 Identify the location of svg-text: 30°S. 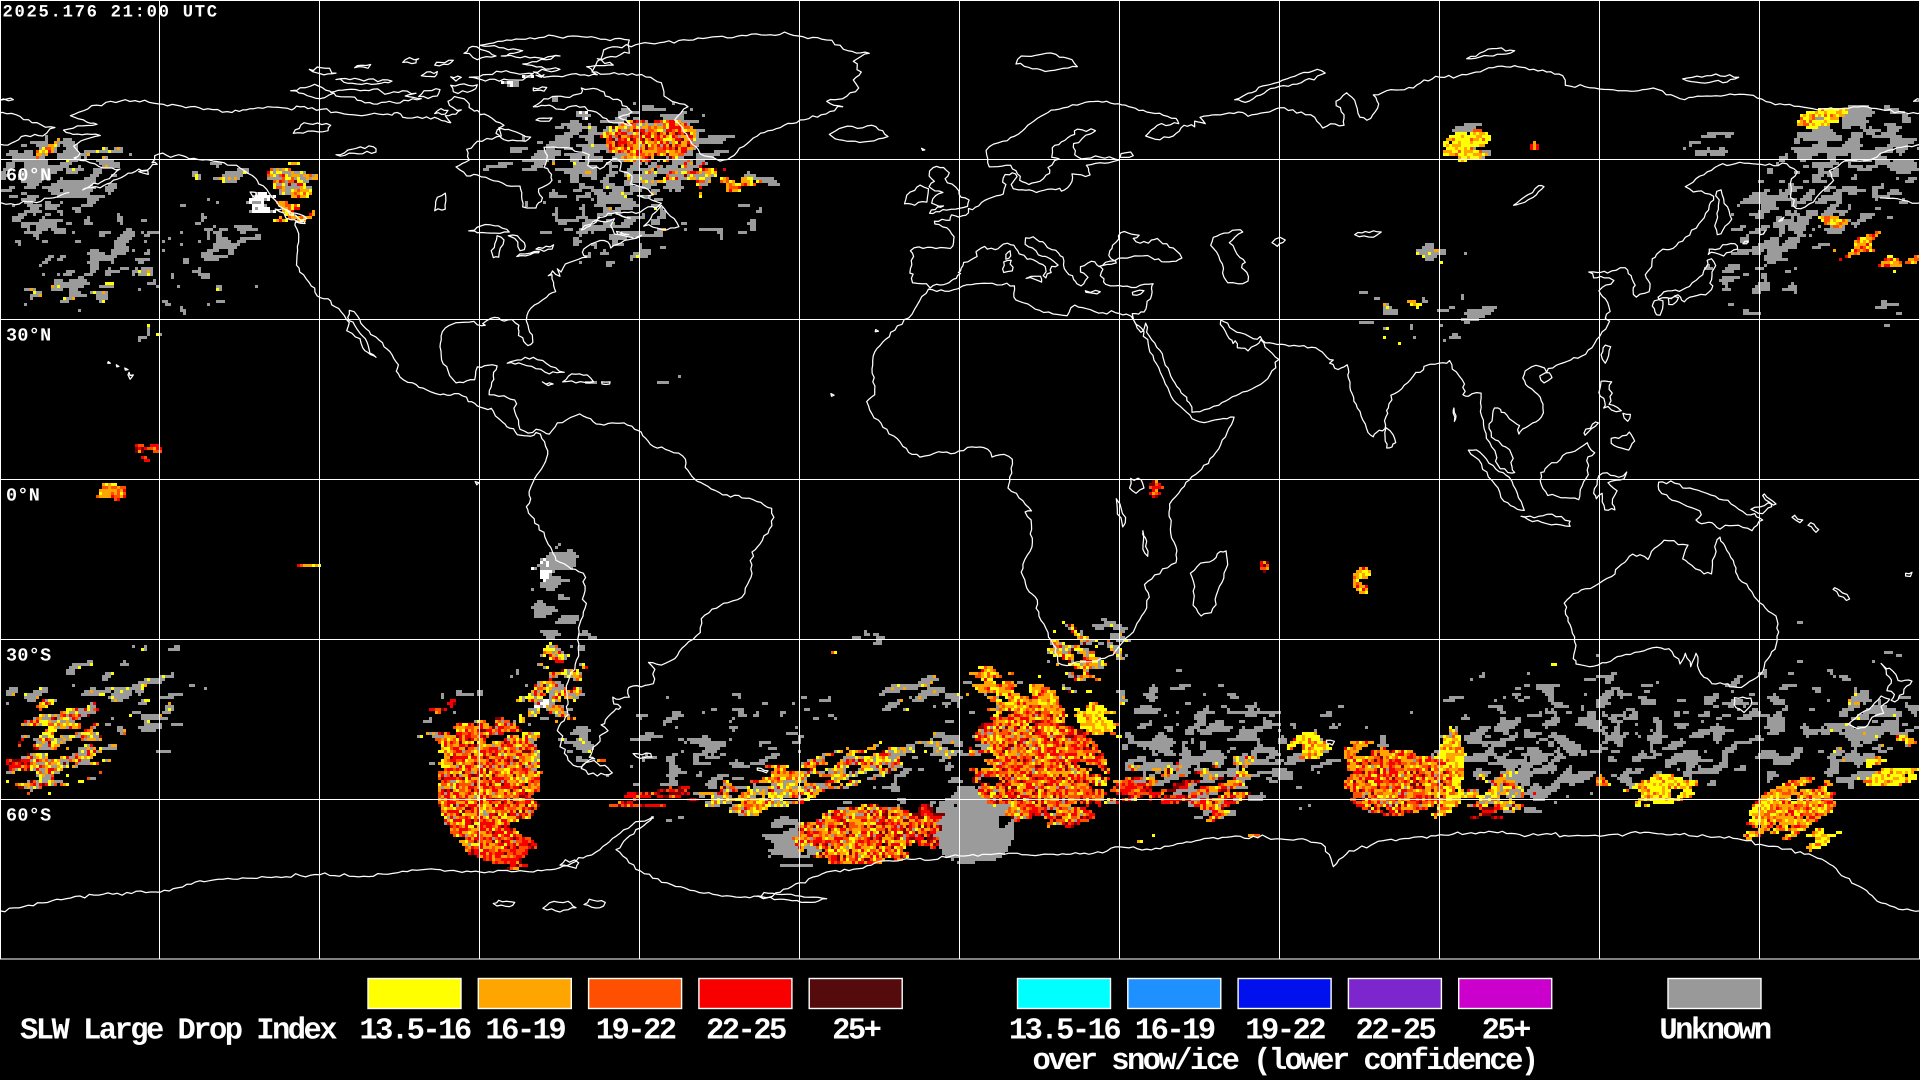
(28, 655).